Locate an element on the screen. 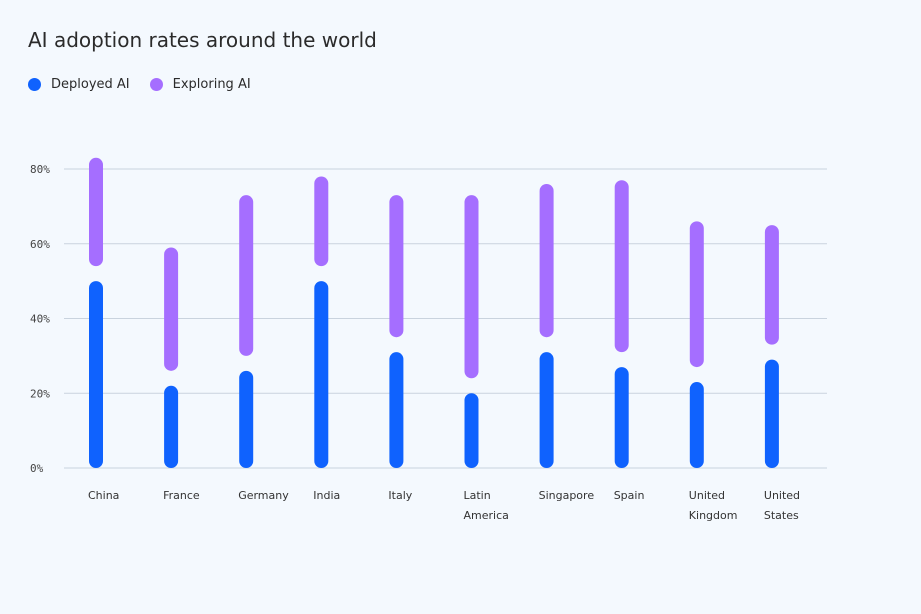  chart-title: AI adoption rates around the world is located at coordinates (202, 40).